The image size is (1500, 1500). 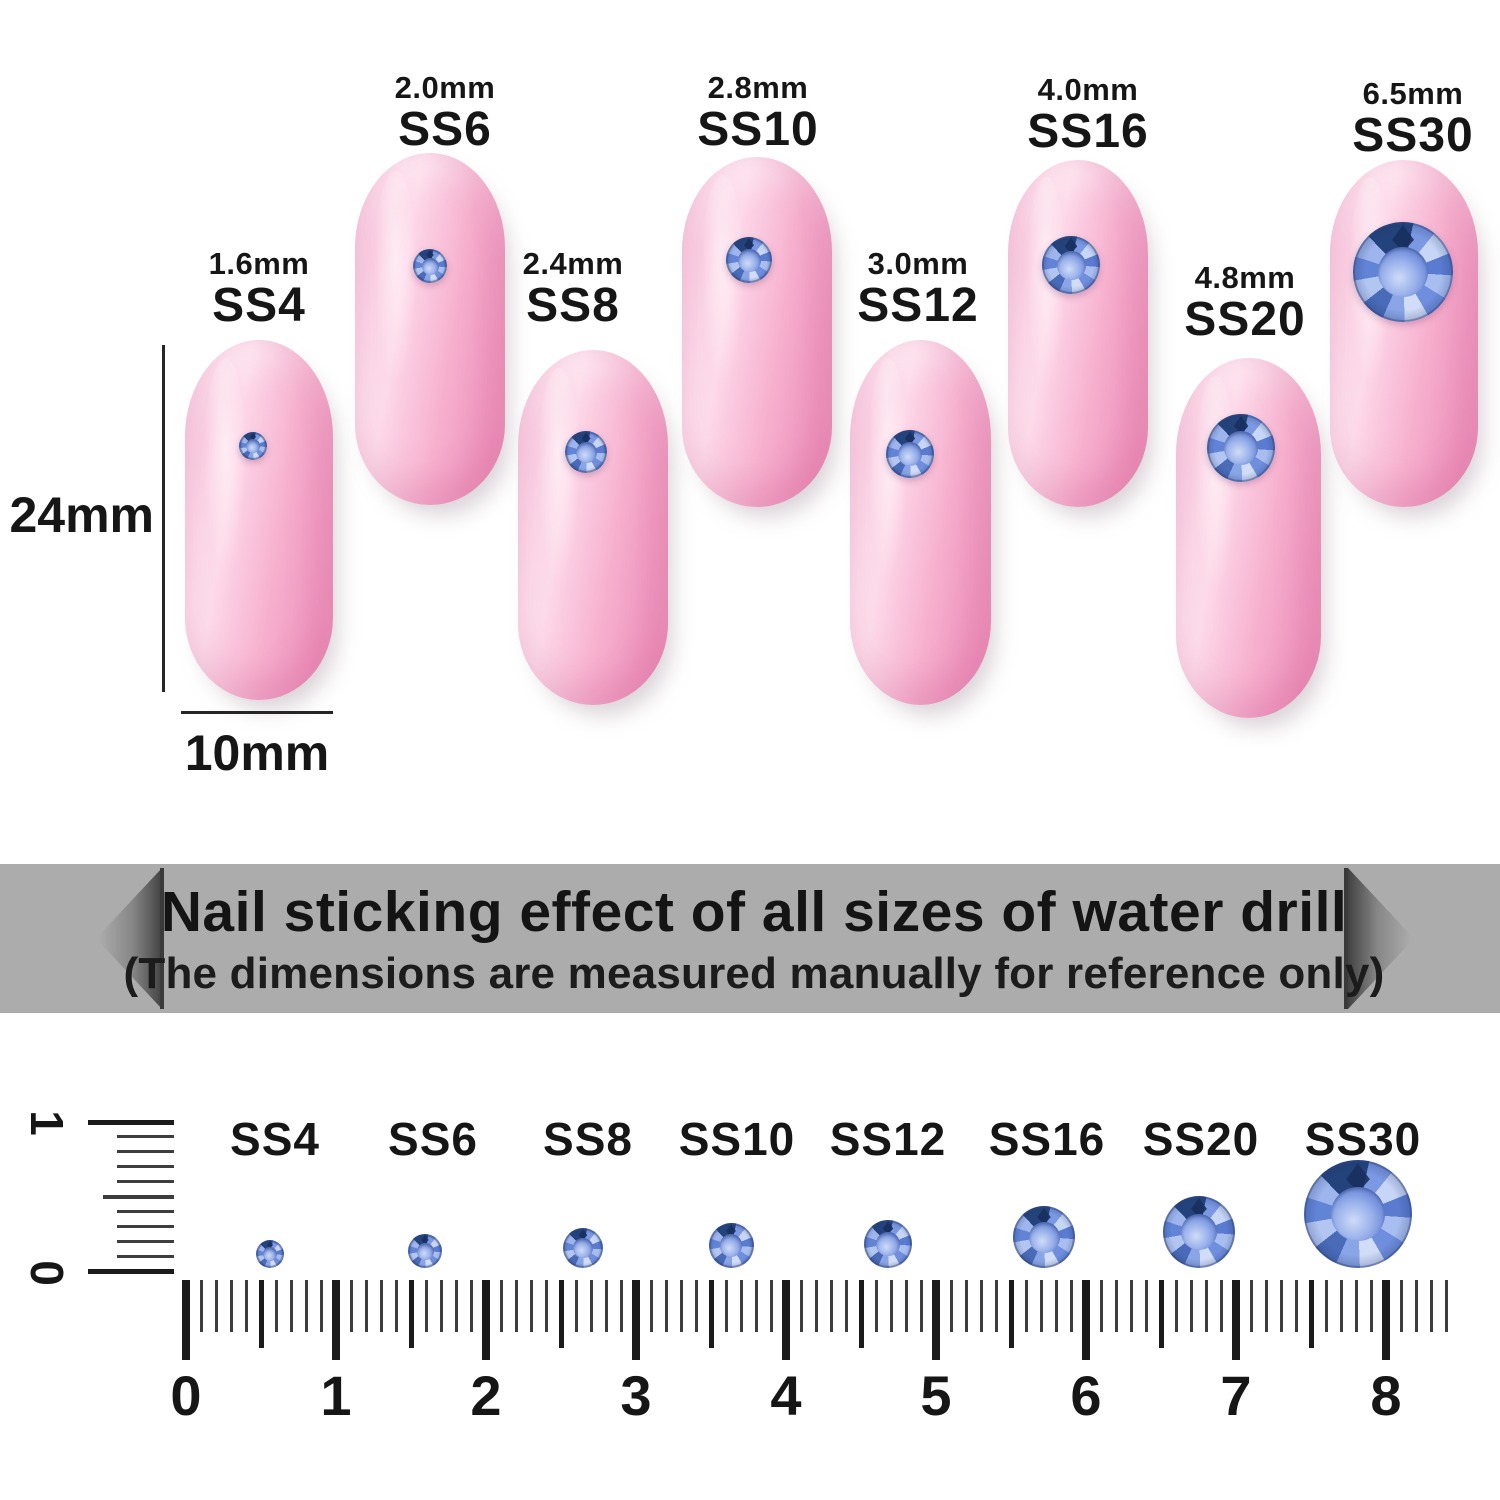 What do you see at coordinates (1078, 333) in the screenshot?
I see `nail-photo-ss16` at bounding box center [1078, 333].